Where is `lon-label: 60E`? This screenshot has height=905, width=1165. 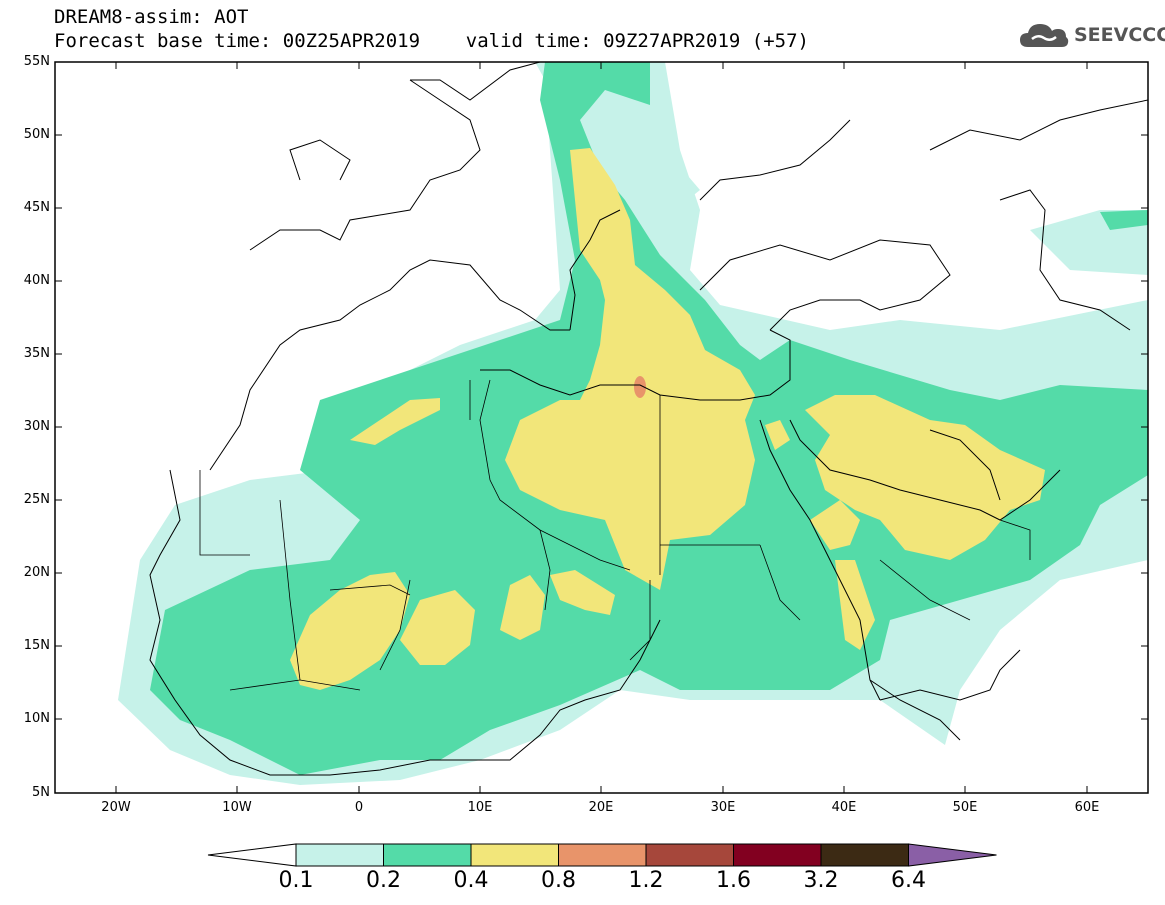 lon-label: 60E is located at coordinates (1087, 807).